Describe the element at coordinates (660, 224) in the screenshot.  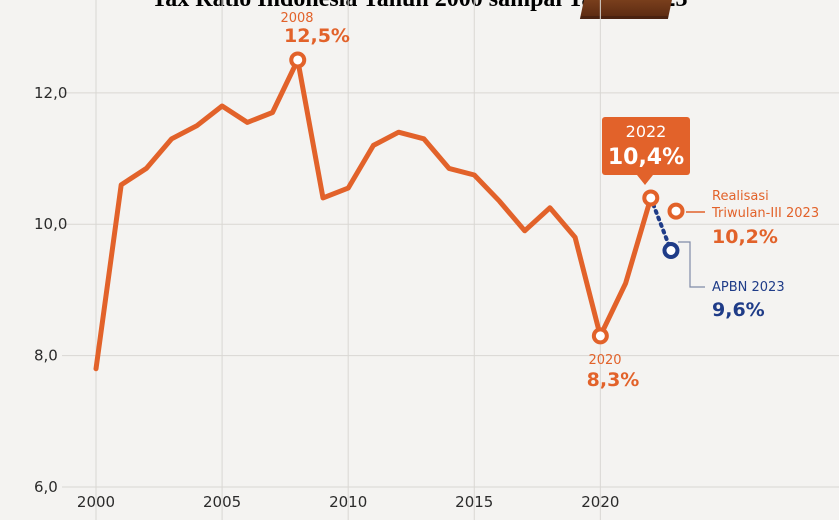
I see `apbn-projection-line` at that location.